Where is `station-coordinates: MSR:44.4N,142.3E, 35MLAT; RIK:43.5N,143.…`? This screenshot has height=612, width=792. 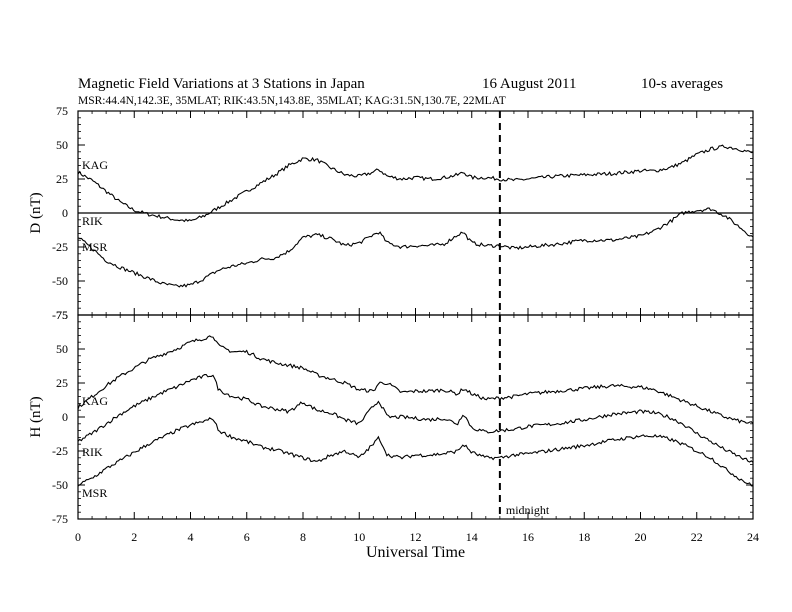 station-coordinates: MSR:44.4N,142.3E, 35MLAT; RIK:43.5N,143.… is located at coordinates (292, 101).